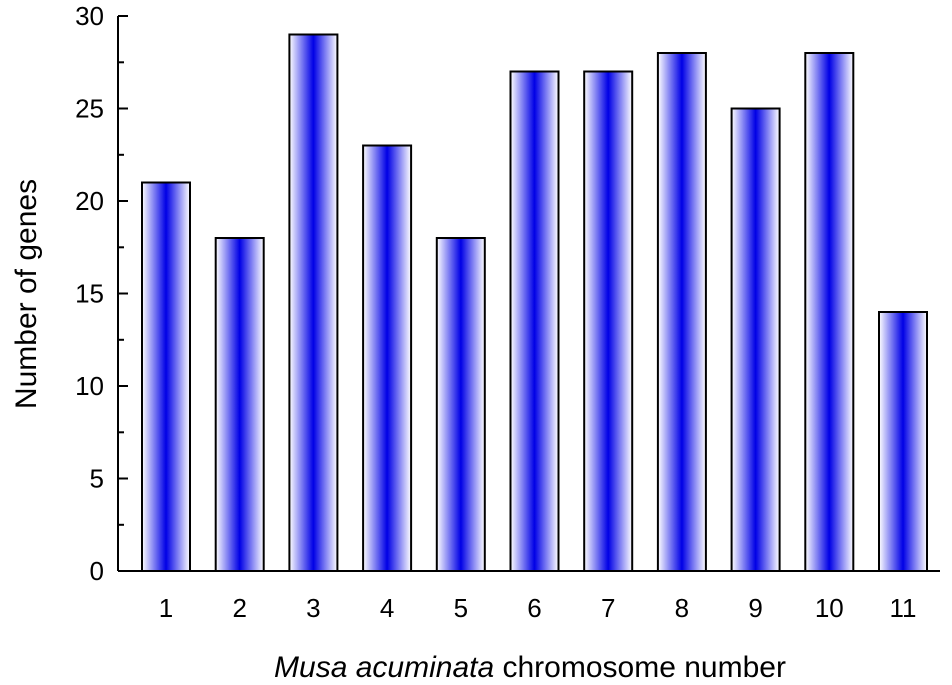 This screenshot has width=952, height=685. What do you see at coordinates (89, 109) in the screenshot?
I see `y-tick-label: 25` at bounding box center [89, 109].